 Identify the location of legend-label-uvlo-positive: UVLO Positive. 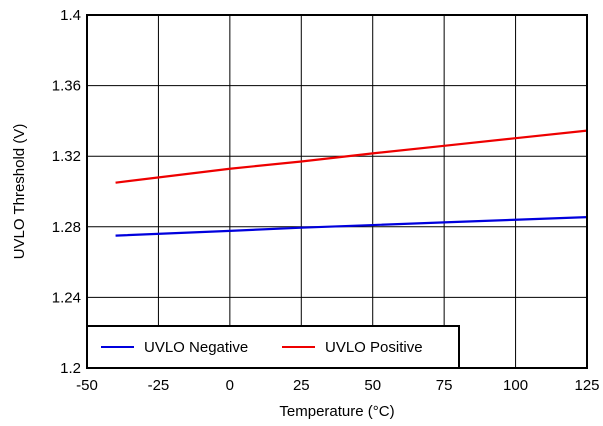
(374, 347).